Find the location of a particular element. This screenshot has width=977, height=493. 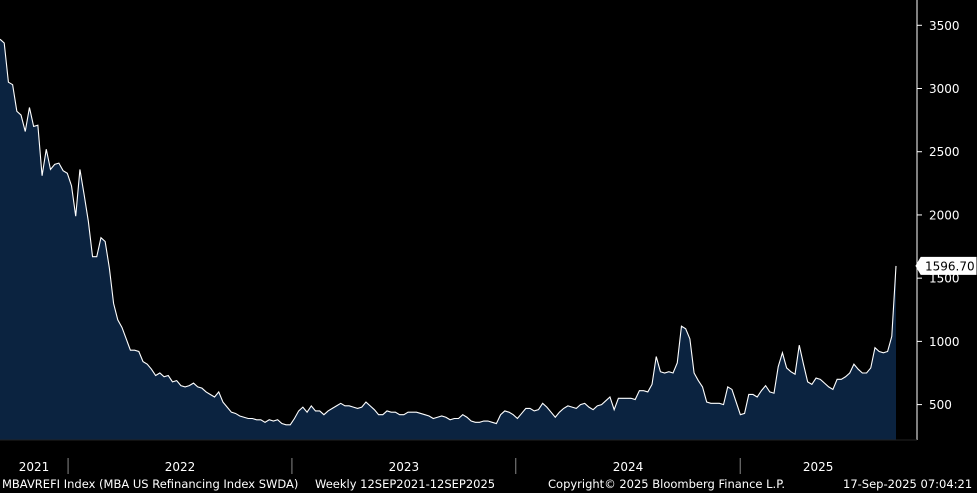

x-tick-label: 2025 is located at coordinates (818, 467).